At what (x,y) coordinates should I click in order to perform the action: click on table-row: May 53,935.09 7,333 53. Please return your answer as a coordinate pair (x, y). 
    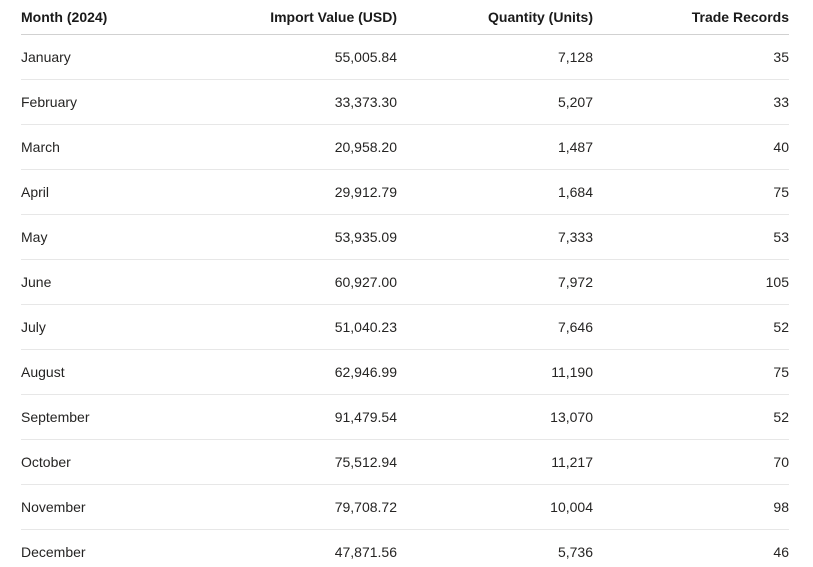
    Looking at the image, I should click on (405, 237).